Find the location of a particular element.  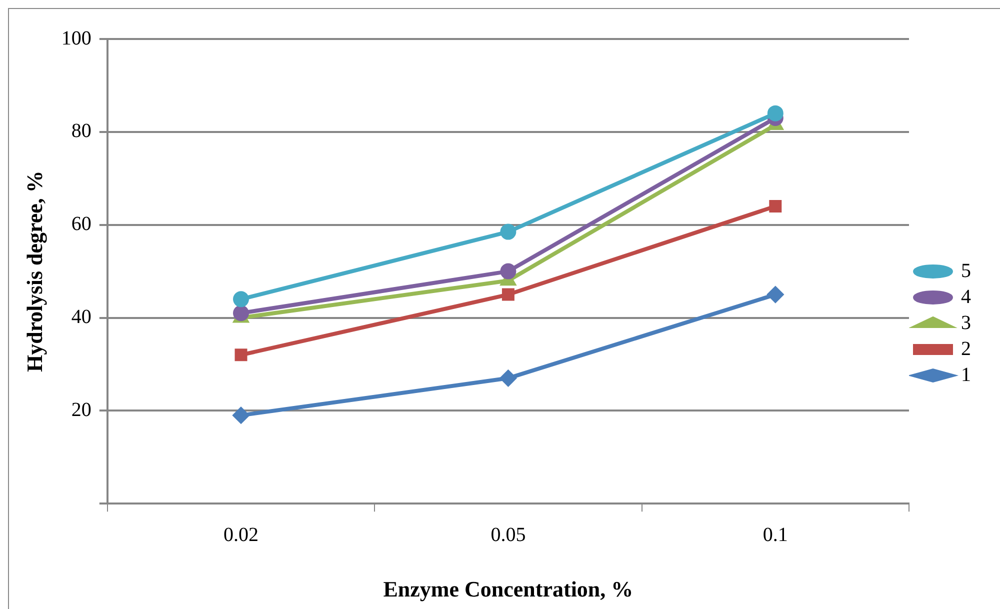

legend-label: 4 is located at coordinates (966, 297).